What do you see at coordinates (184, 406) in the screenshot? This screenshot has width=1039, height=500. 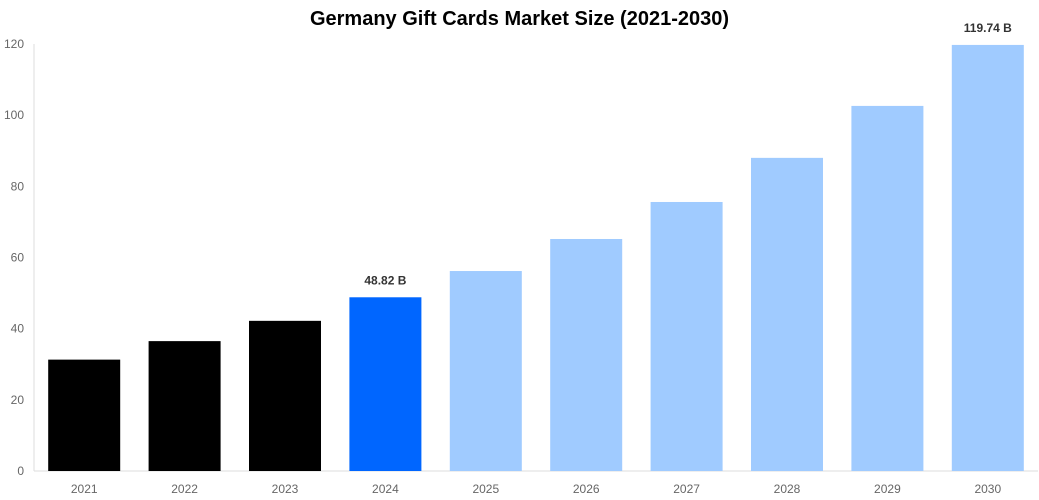 I see `bar-2022` at bounding box center [184, 406].